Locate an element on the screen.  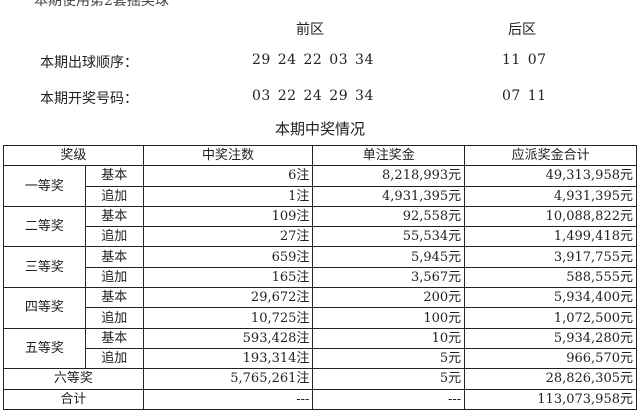
winner-count: 29,672注 is located at coordinates (228, 298).